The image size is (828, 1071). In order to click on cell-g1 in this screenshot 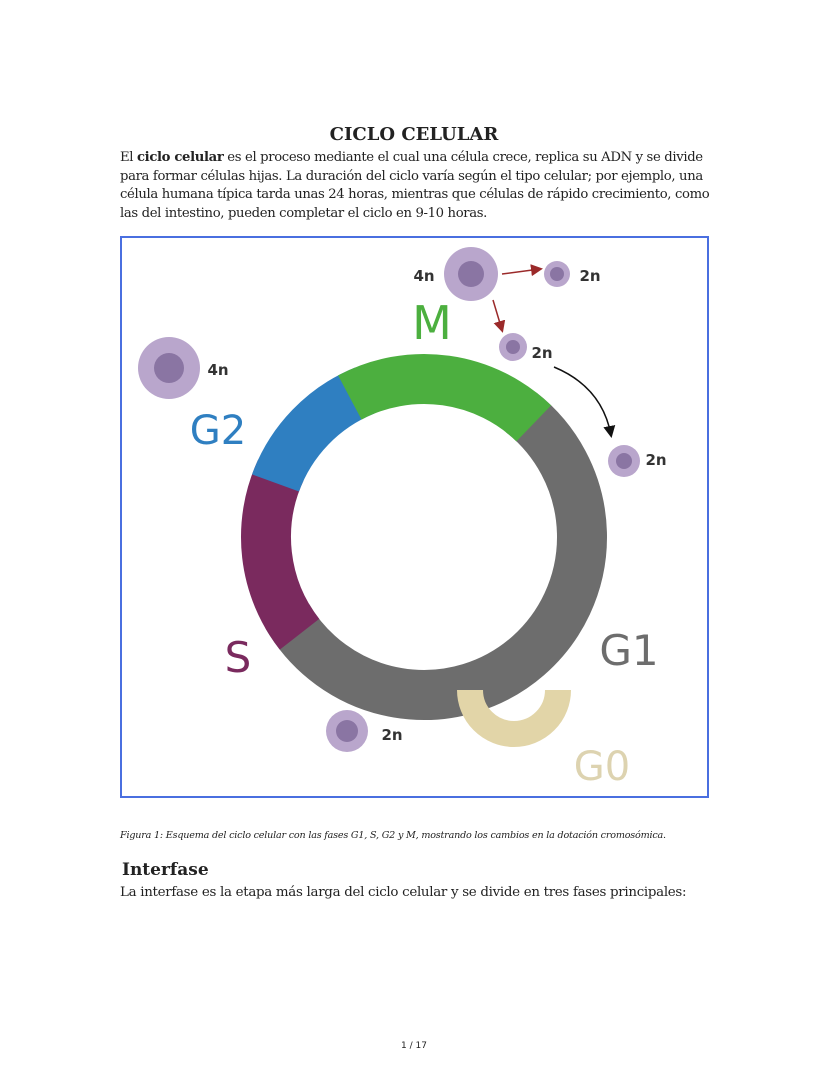, I will do `click(624, 461)`.